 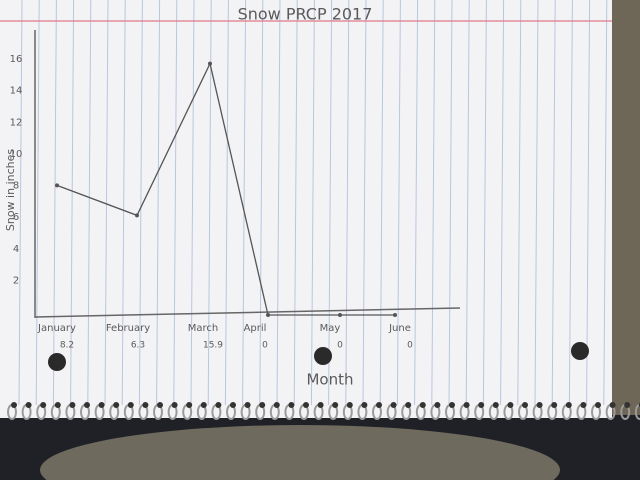 What do you see at coordinates (213, 346) in the screenshot?
I see `data-label: 15.9` at bounding box center [213, 346].